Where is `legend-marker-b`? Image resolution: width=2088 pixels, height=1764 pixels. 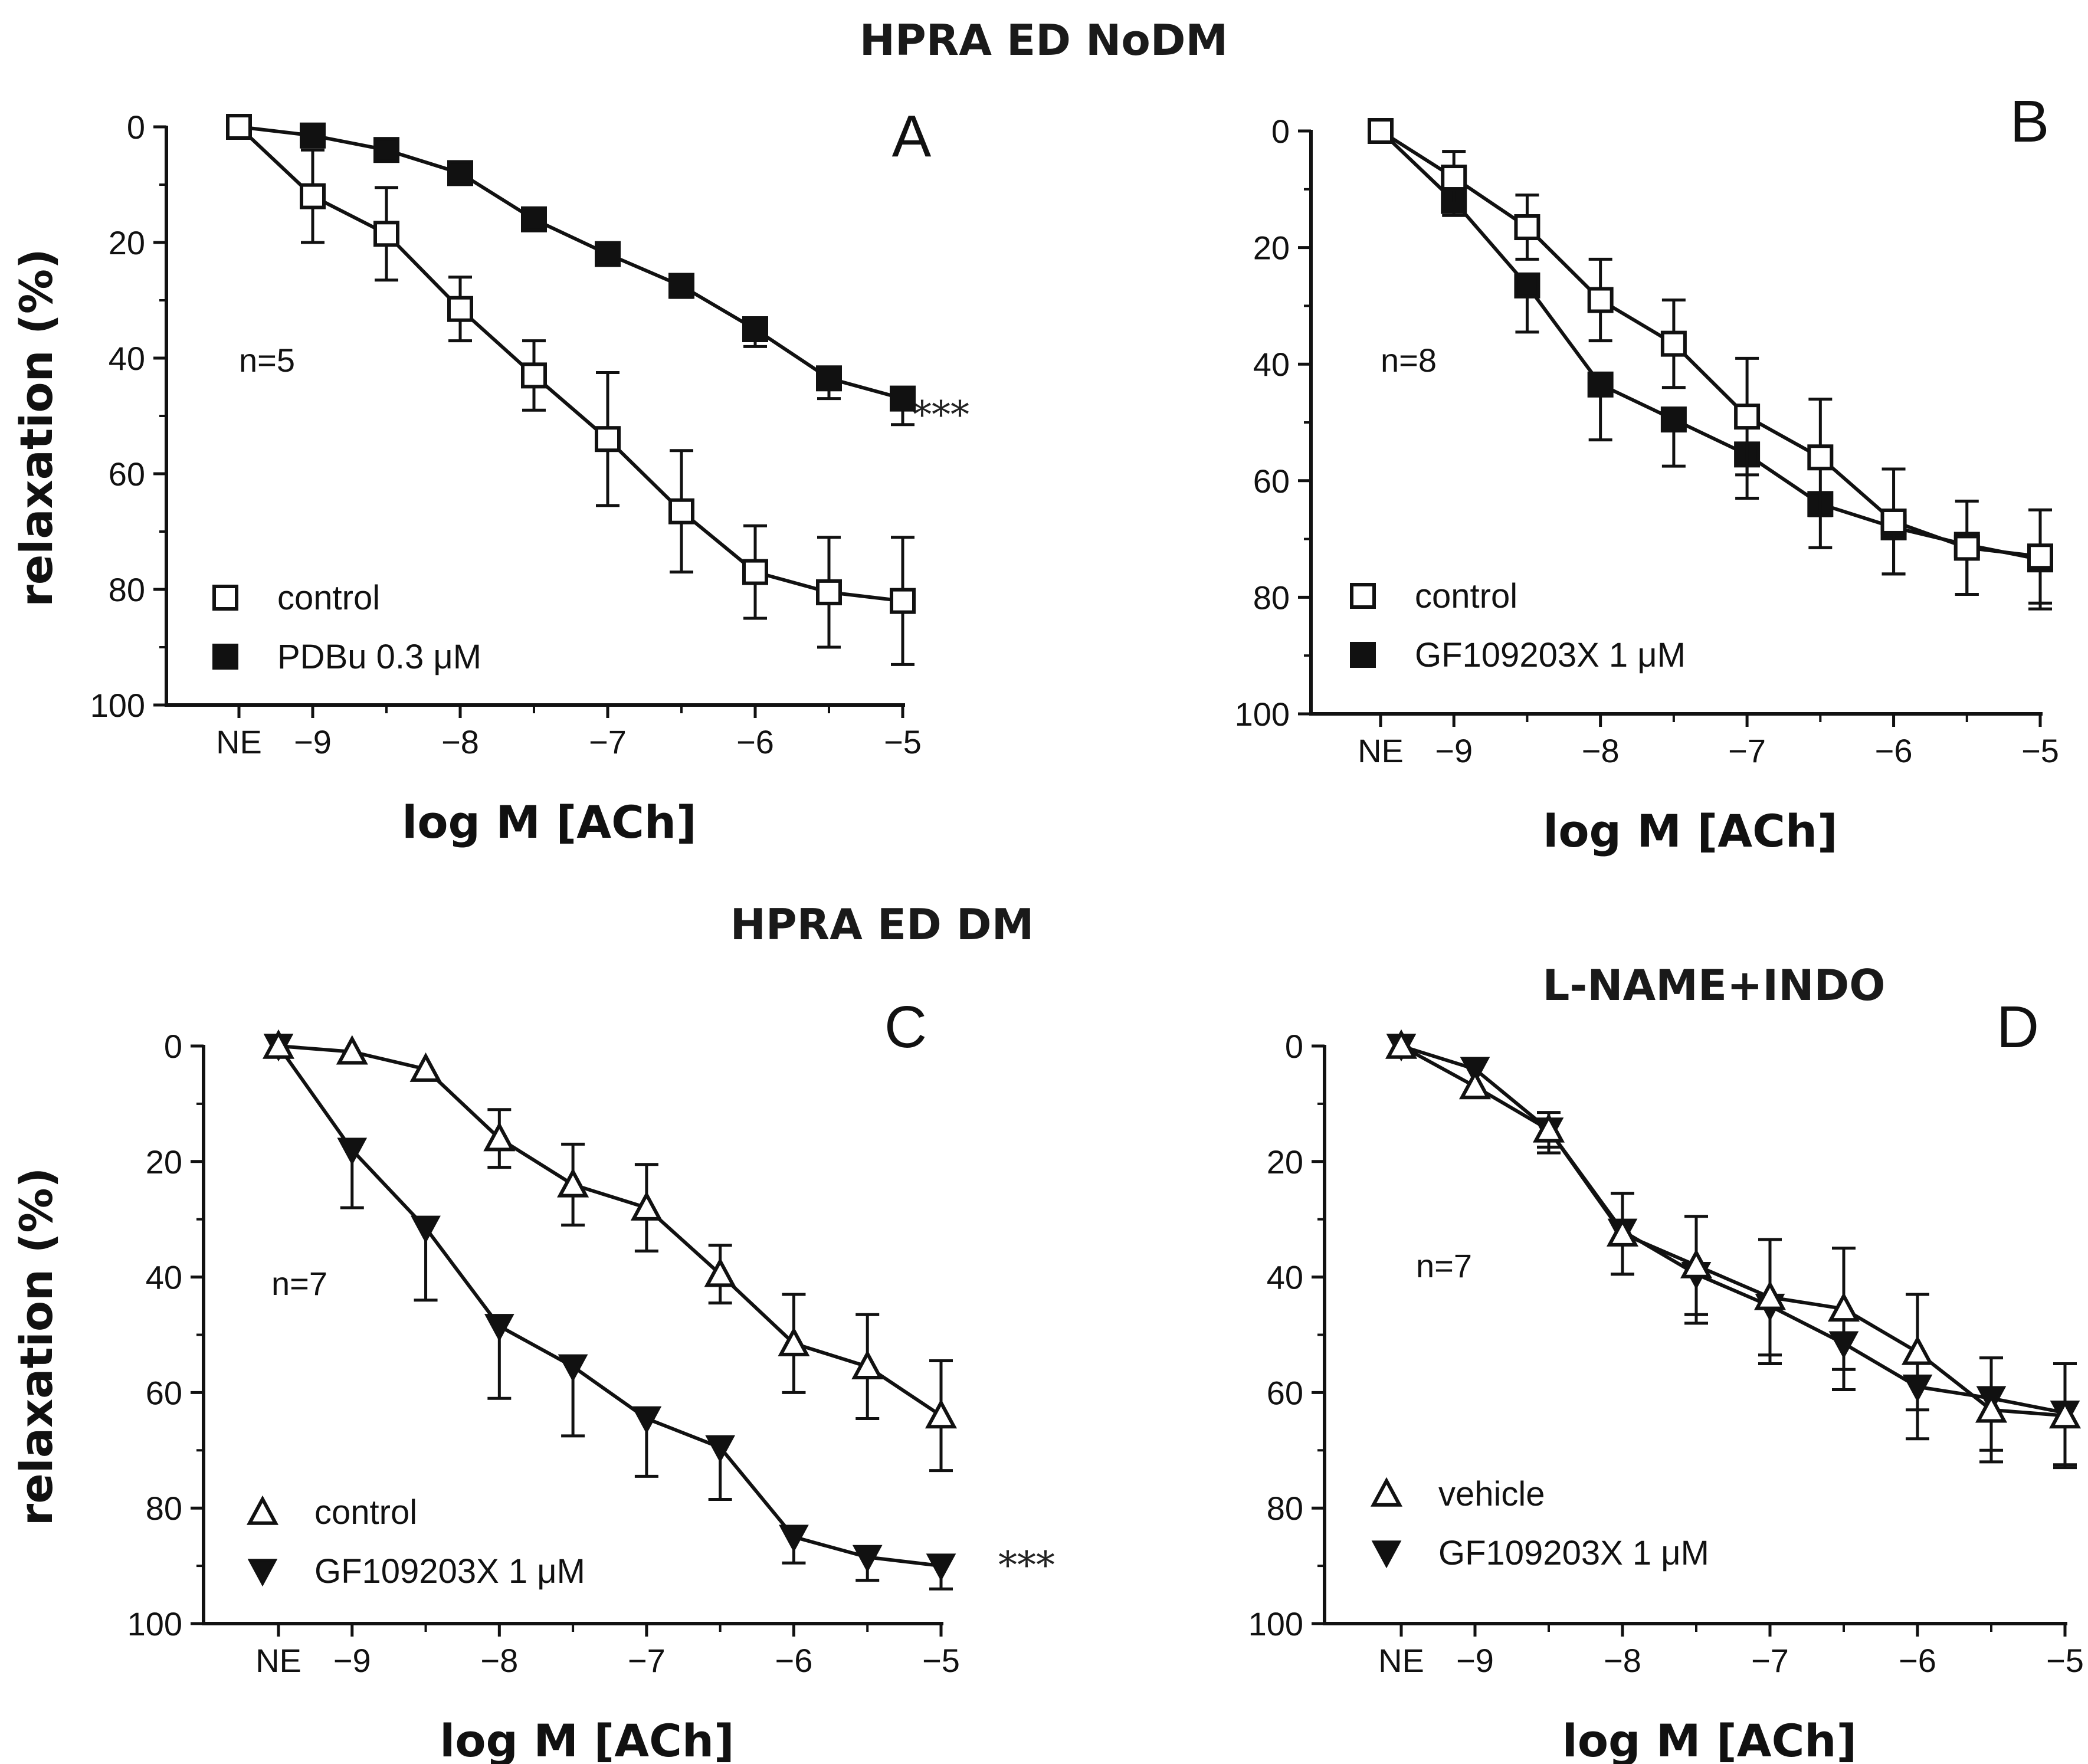 legend-marker-b is located at coordinates (1363, 655).